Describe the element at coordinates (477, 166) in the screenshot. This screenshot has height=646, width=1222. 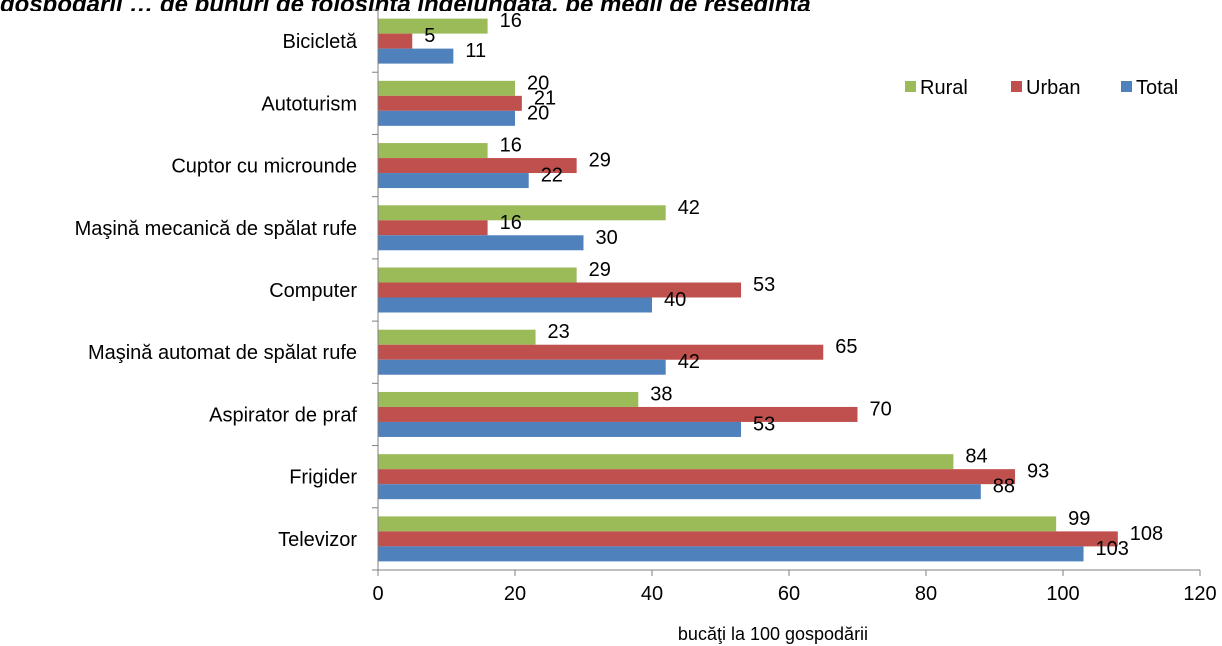
I see `bar-urban-cuptor-cu-microunde` at that location.